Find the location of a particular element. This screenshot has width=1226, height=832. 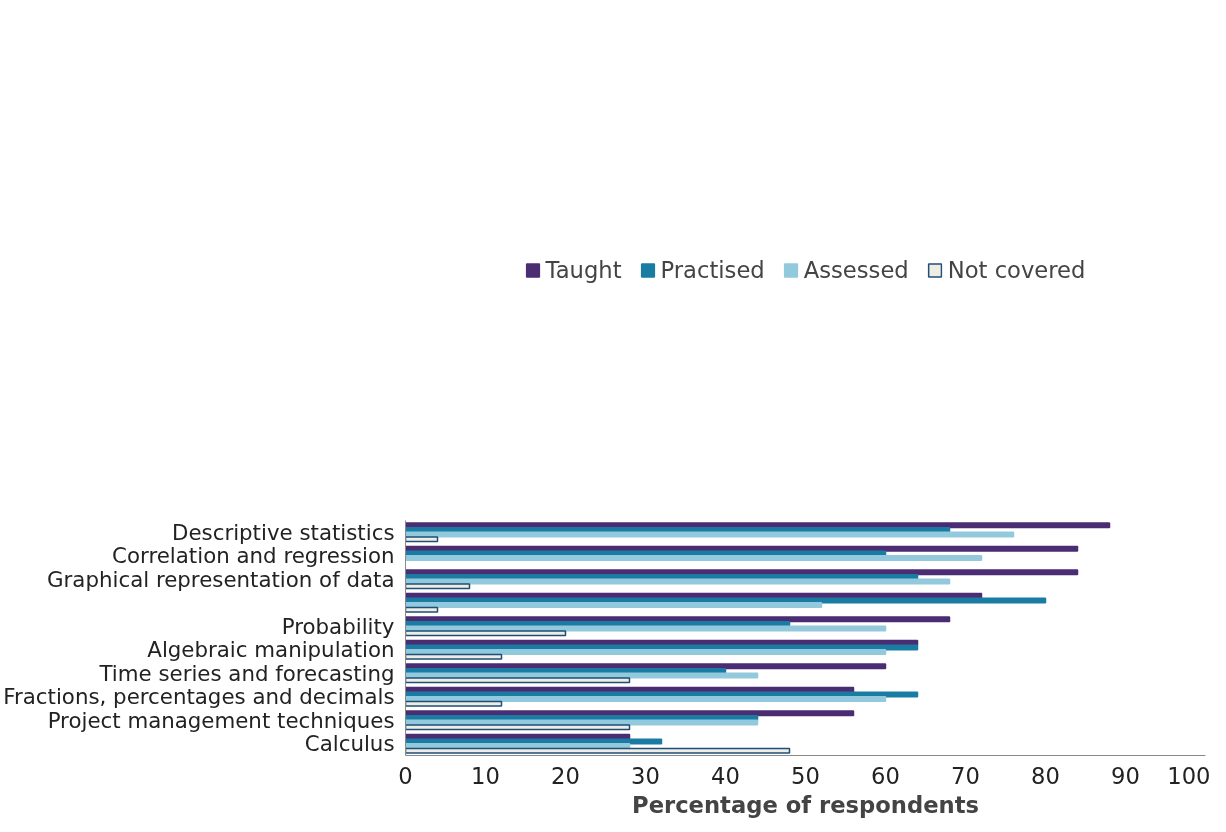

x-tick-label: 40 is located at coordinates (725, 775).